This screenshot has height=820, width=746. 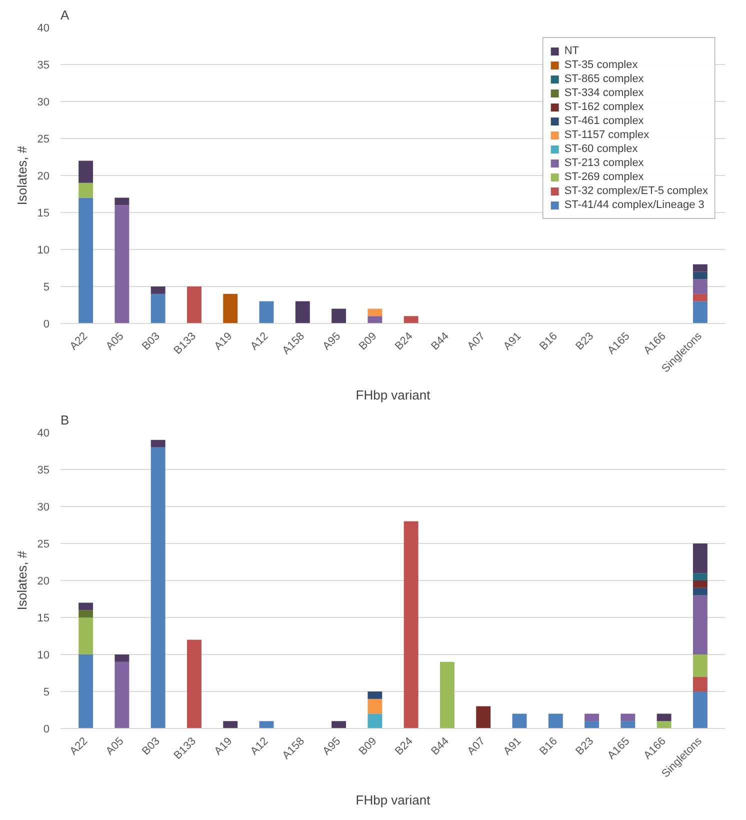 I want to click on x-tick-label: A12, so click(x=259, y=746).